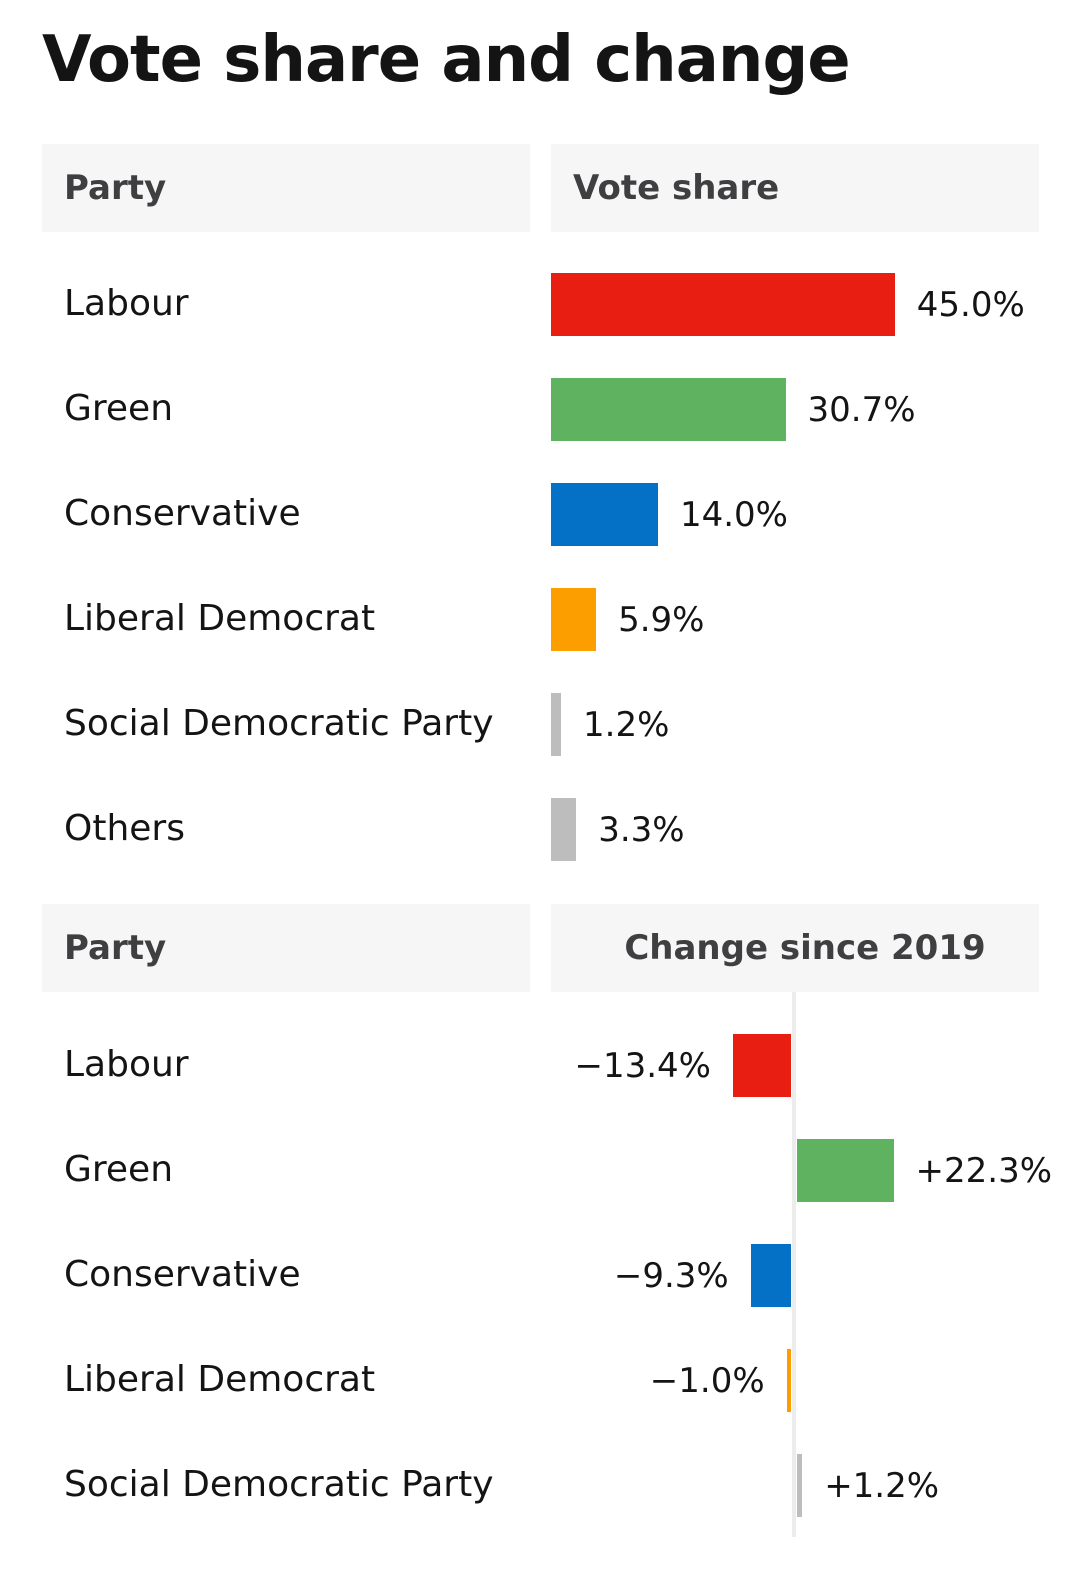  Describe the element at coordinates (641, 830) in the screenshot. I see `vote-share-label-others: 3.3%` at that location.